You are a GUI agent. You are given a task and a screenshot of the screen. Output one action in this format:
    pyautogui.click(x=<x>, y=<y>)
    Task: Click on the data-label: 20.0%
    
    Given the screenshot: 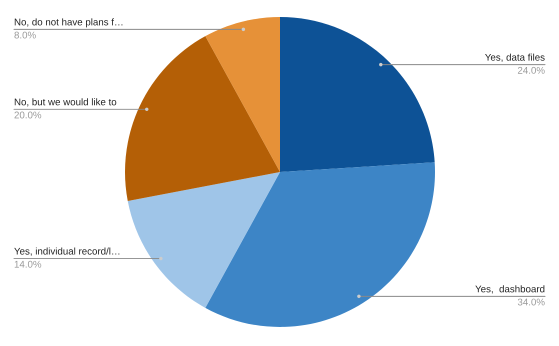 What is the action you would take?
    pyautogui.click(x=28, y=115)
    